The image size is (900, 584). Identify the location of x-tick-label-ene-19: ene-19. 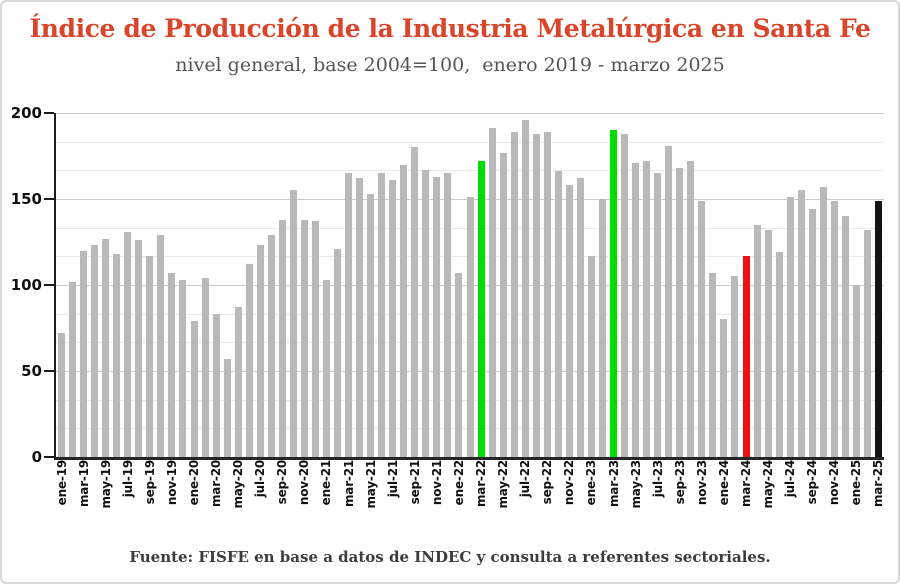
(61, 483).